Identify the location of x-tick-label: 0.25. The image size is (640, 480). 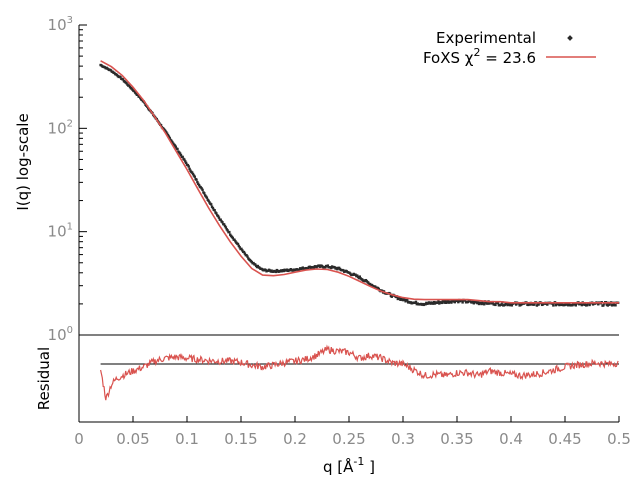
(348, 439).